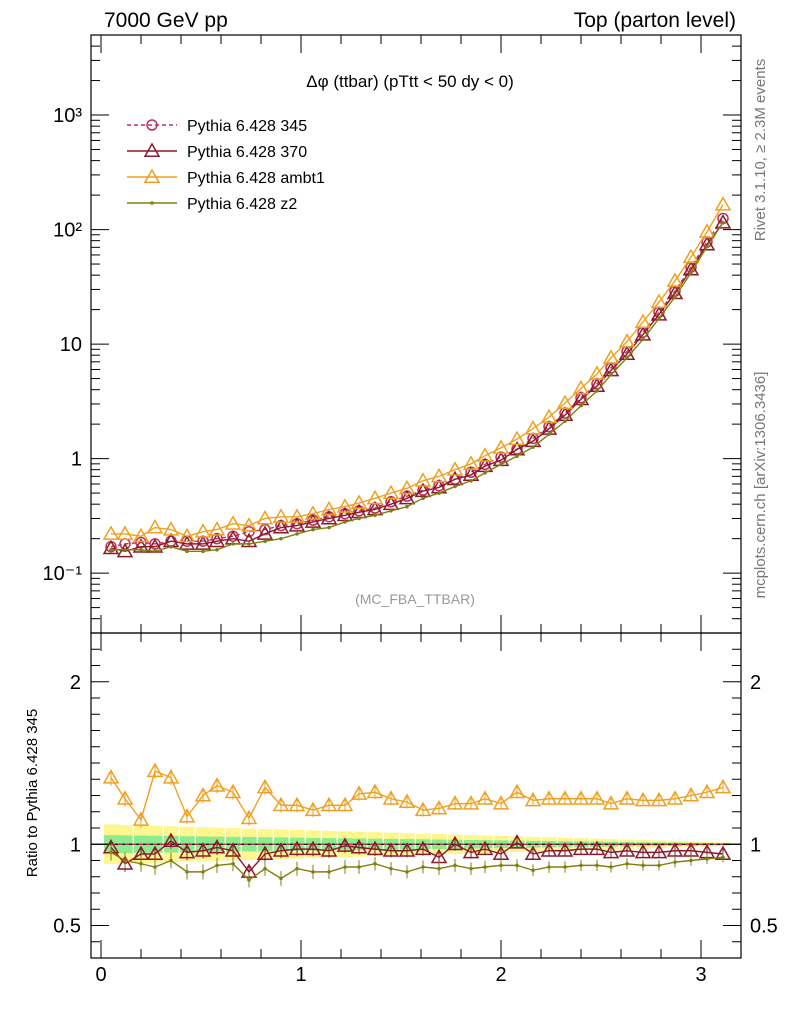 The width and height of the screenshot is (786, 1024). Describe the element at coordinates (247, 152) in the screenshot. I see `legend-label: Pythia 6.428 370` at that location.